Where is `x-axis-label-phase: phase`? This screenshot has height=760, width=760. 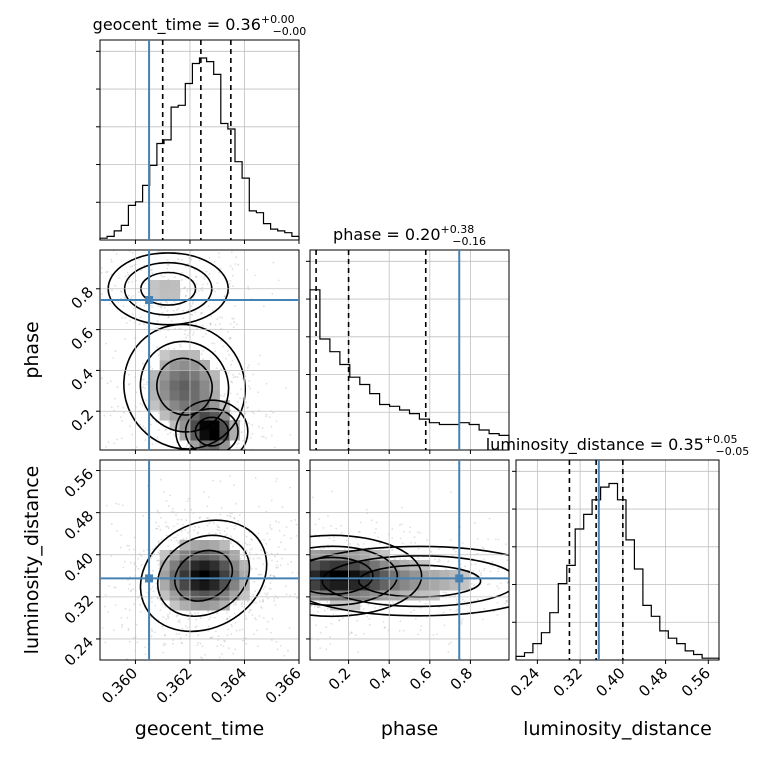
x-axis-label-phase: phase is located at coordinates (409, 729).